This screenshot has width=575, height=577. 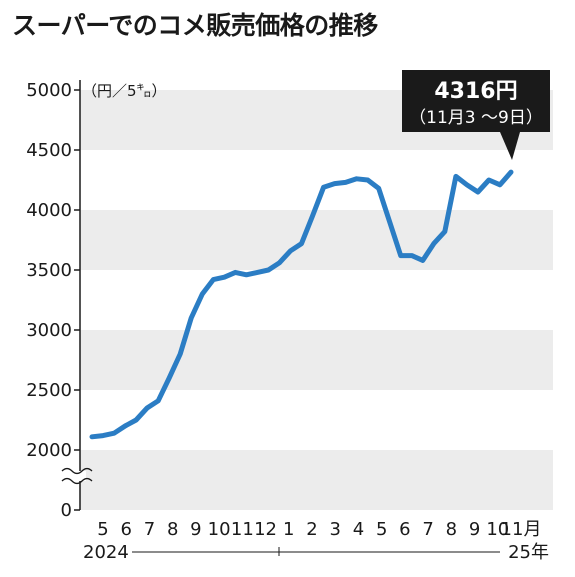 I want to click on y-tick-label: 3000, so click(x=49, y=330).